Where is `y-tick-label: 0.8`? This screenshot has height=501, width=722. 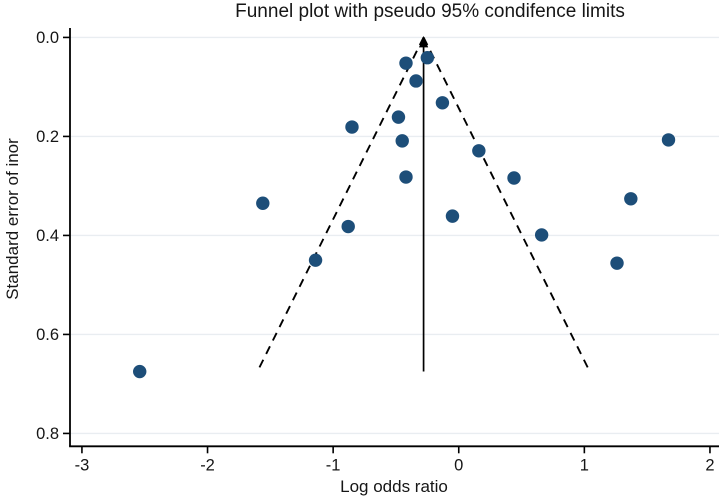
y-tick-label: 0.8 is located at coordinates (47, 434).